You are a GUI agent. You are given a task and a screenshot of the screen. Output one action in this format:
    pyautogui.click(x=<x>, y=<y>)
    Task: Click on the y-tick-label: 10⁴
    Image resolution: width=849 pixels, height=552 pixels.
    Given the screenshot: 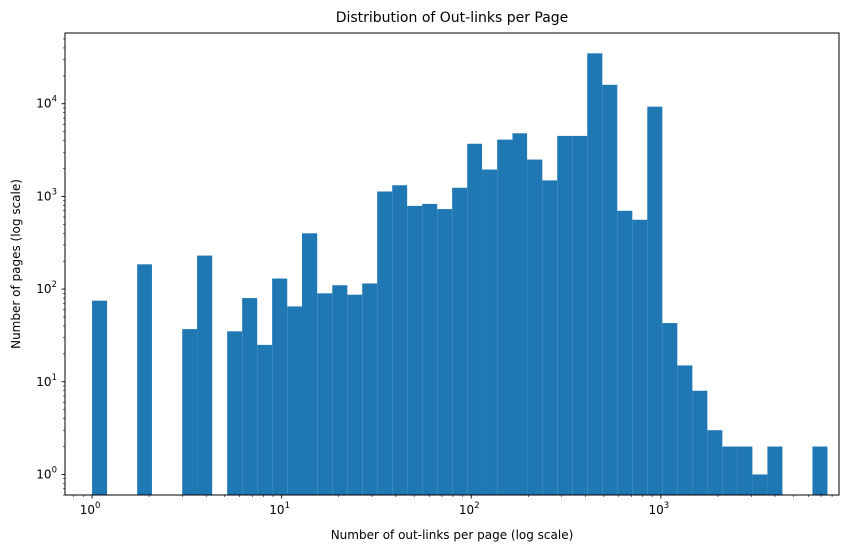 What is the action you would take?
    pyautogui.click(x=46, y=103)
    